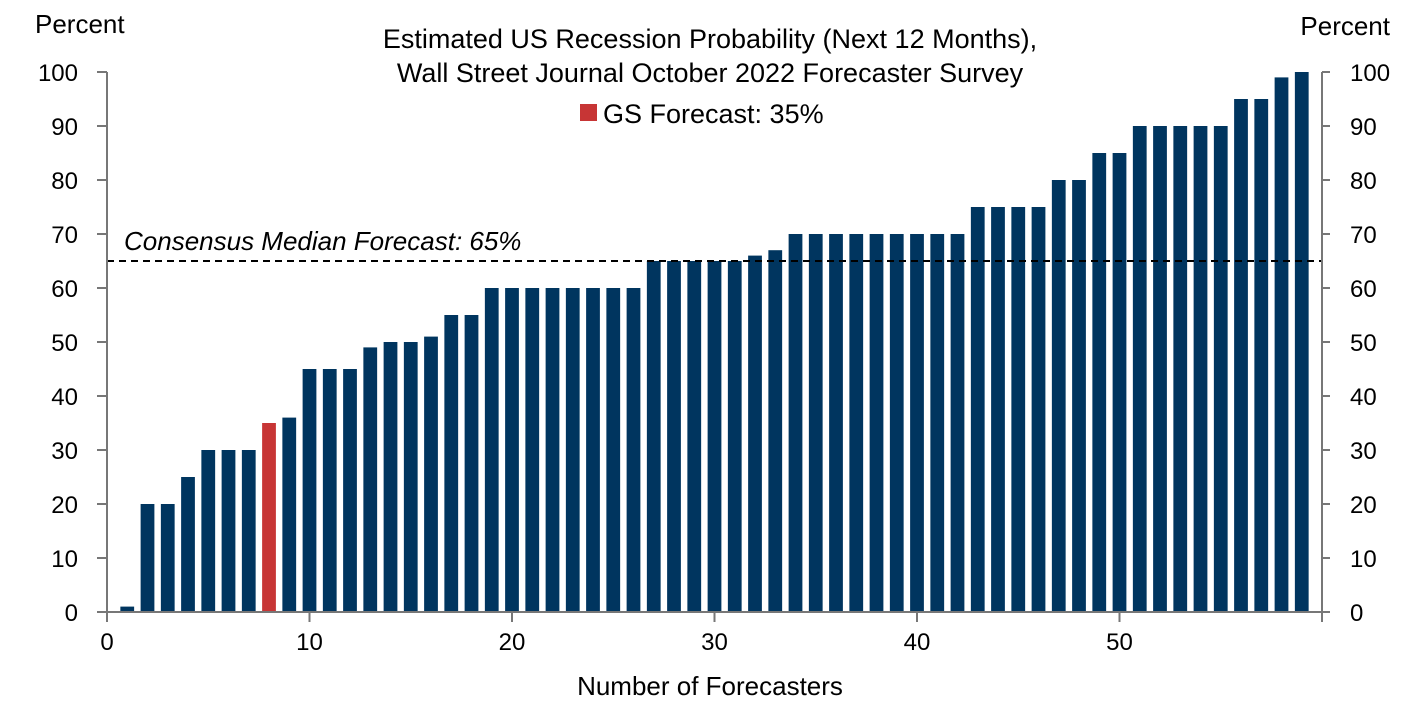 The width and height of the screenshot is (1420, 722). What do you see at coordinates (1370, 73) in the screenshot?
I see `y-tick-label-right-100: 100` at bounding box center [1370, 73].